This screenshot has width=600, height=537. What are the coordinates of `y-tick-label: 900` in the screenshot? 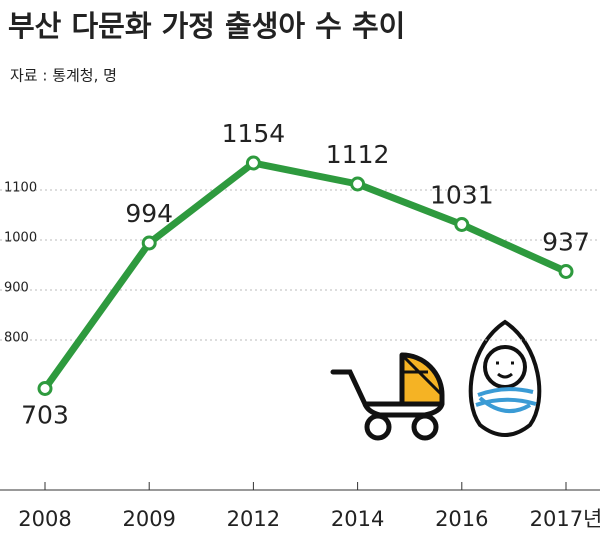 It's located at (16, 288).